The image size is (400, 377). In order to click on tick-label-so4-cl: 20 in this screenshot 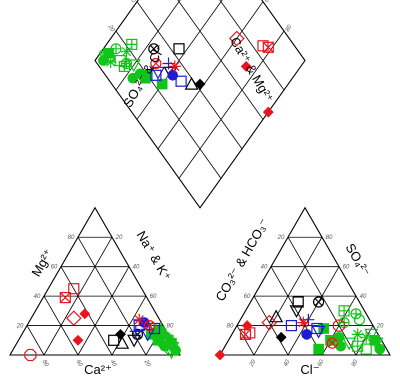, I will do `click(110, 28)`.